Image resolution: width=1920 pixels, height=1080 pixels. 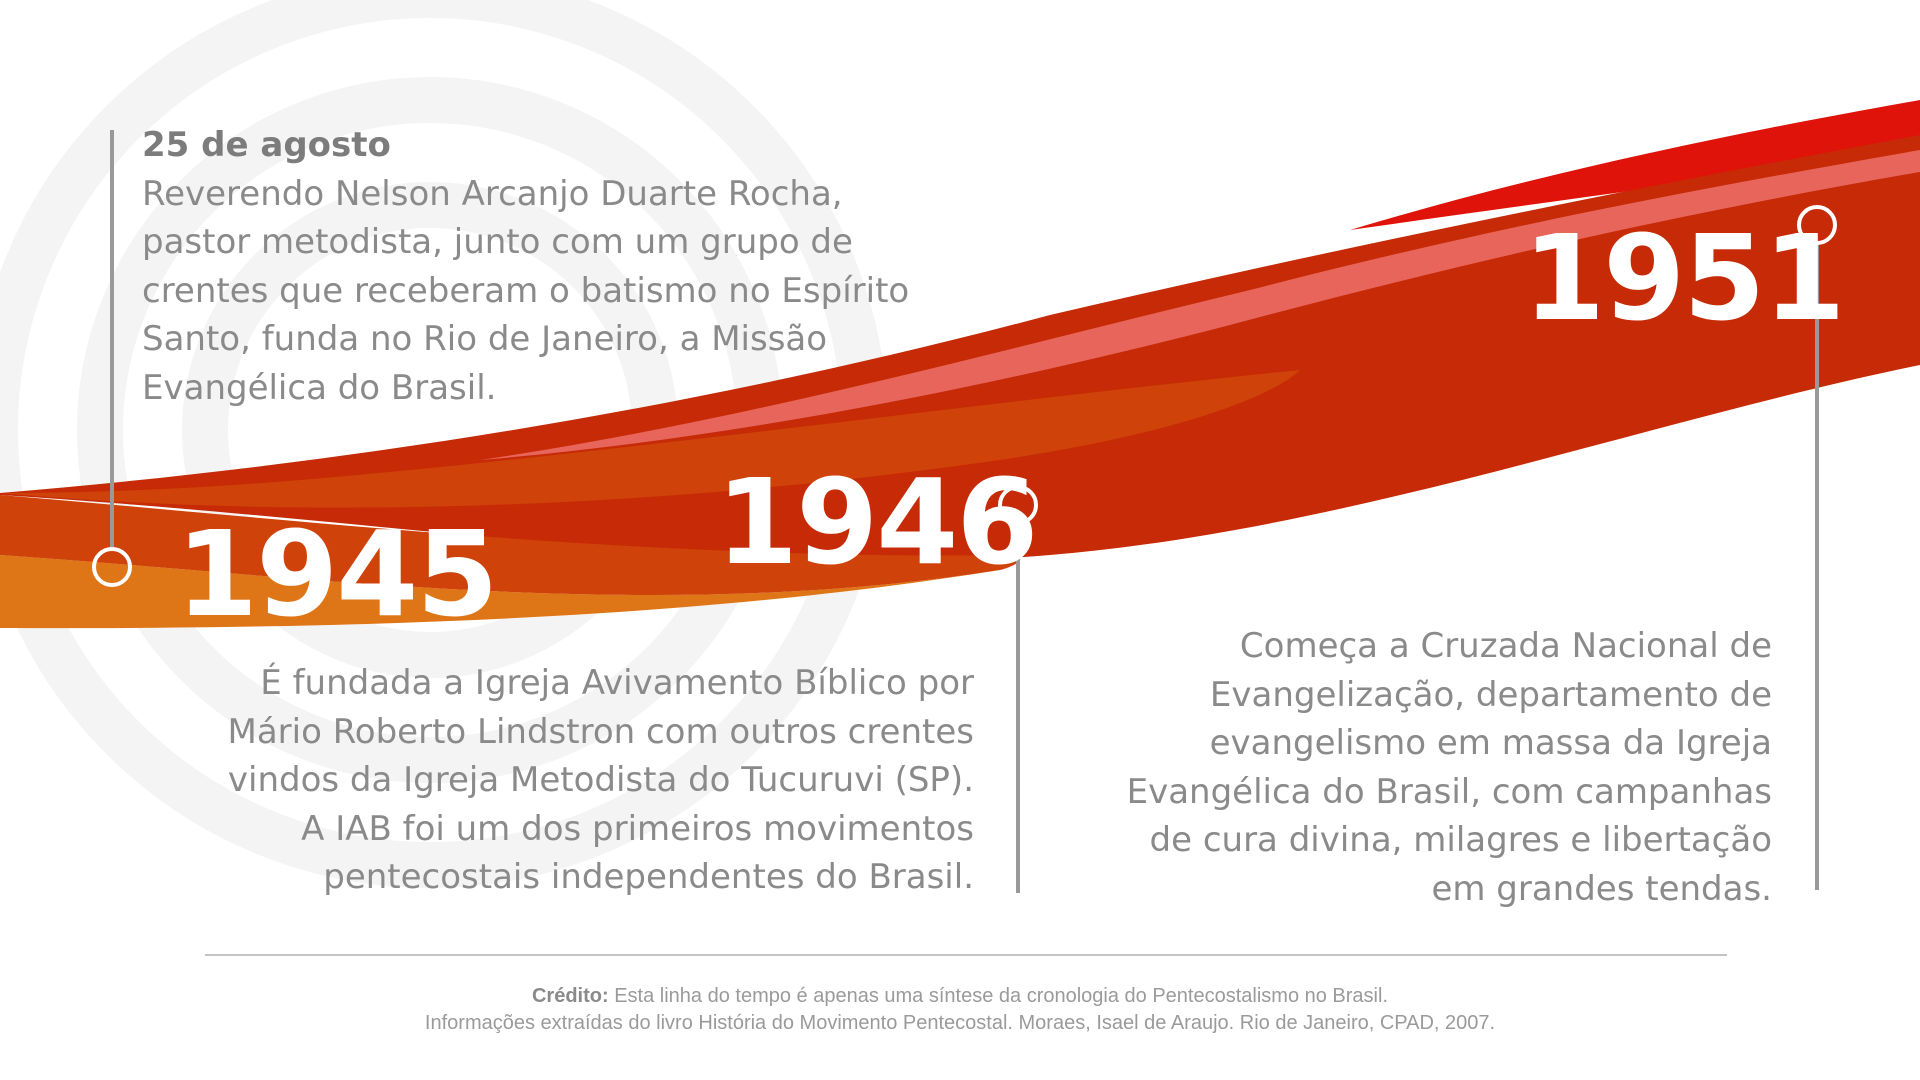 What do you see at coordinates (1635, 165) in the screenshot?
I see `ribbon-bright-red-band` at bounding box center [1635, 165].